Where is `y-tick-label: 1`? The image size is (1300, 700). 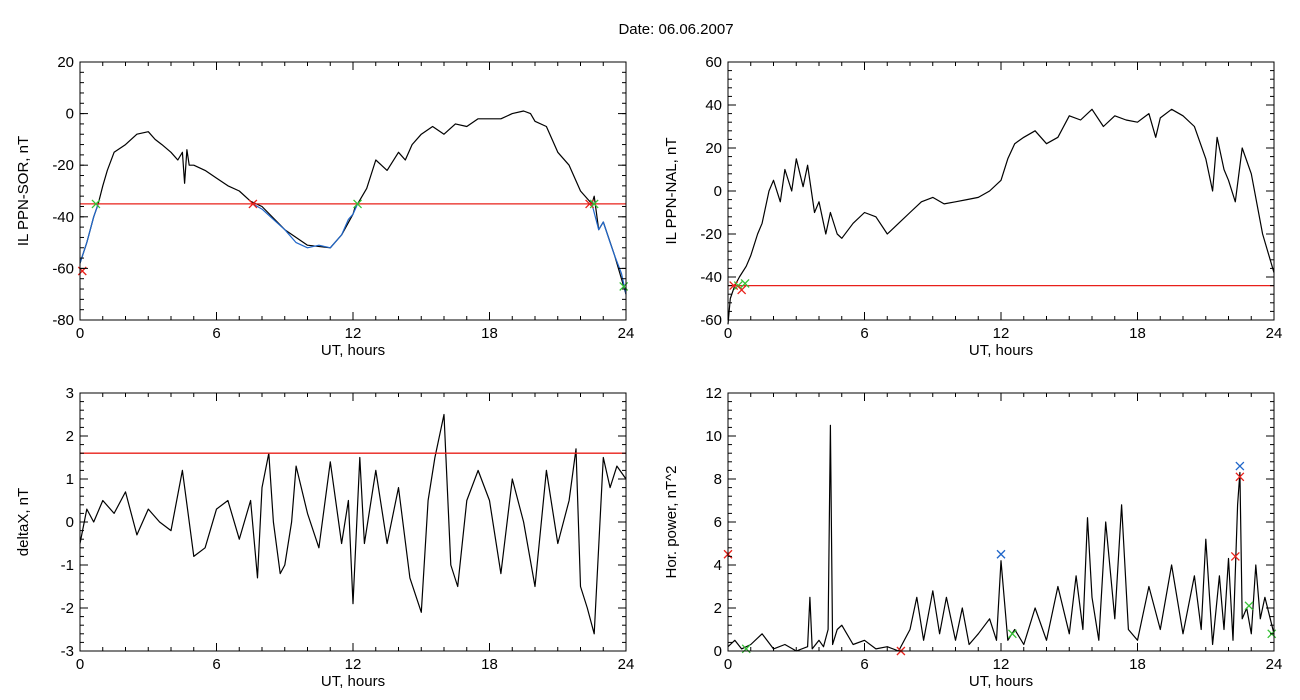 y-tick-label: 1 is located at coordinates (70, 479).